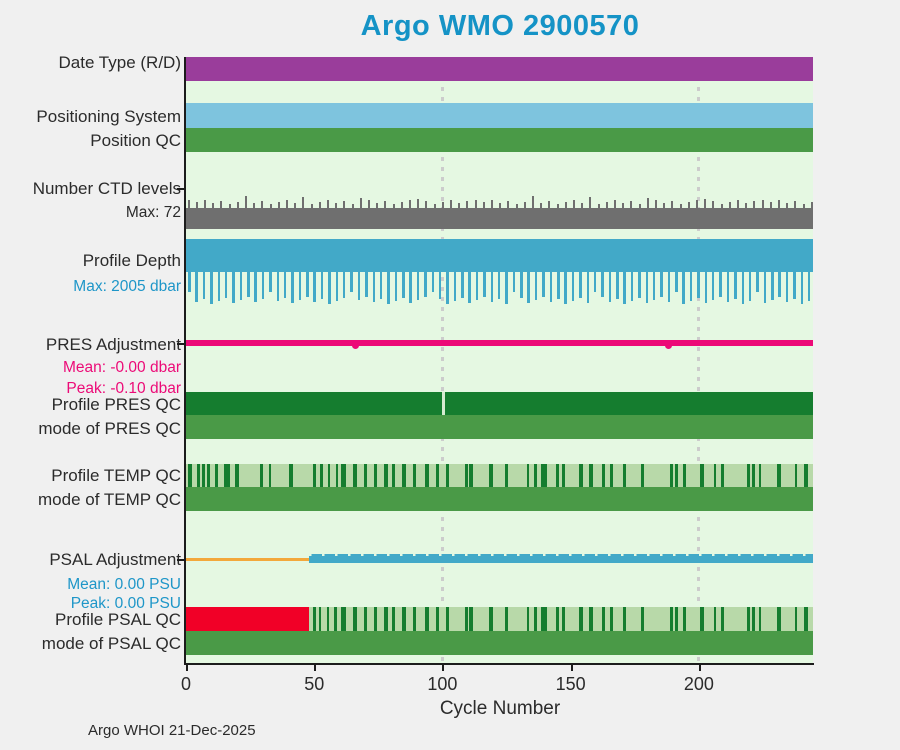  Describe the element at coordinates (121, 367) in the screenshot. I see `row-sublabel-pres_adjustment: Mean: -0.00 dbar` at that location.